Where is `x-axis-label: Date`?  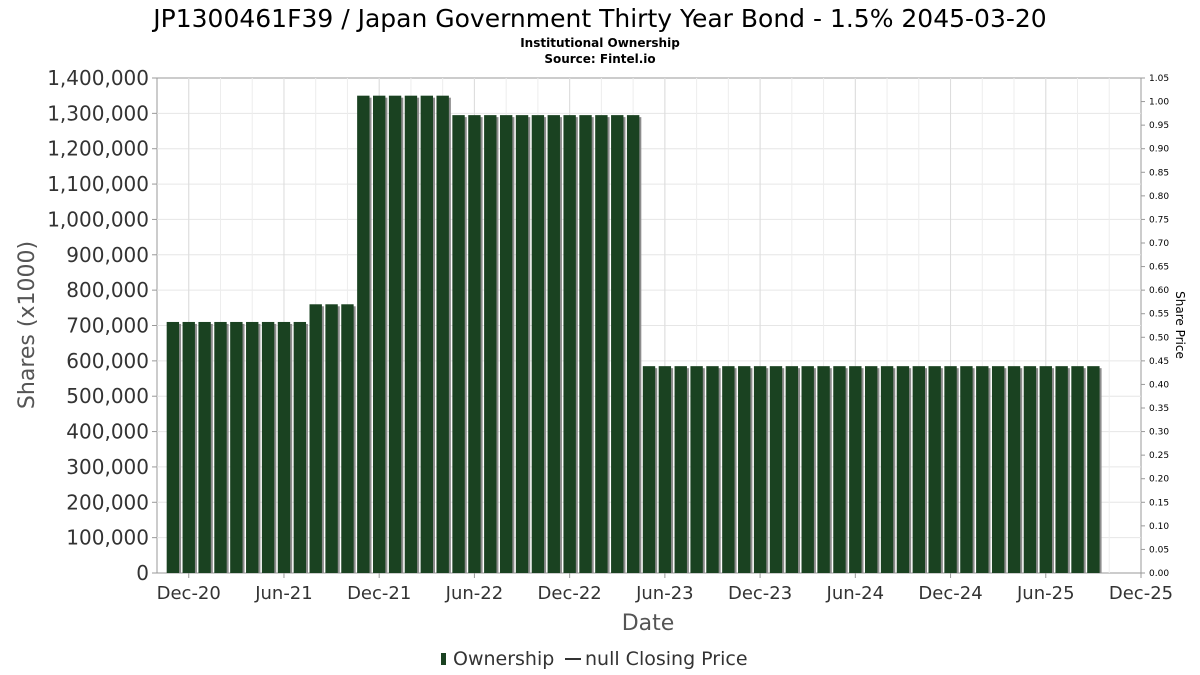 x-axis-label: Date is located at coordinates (648, 623).